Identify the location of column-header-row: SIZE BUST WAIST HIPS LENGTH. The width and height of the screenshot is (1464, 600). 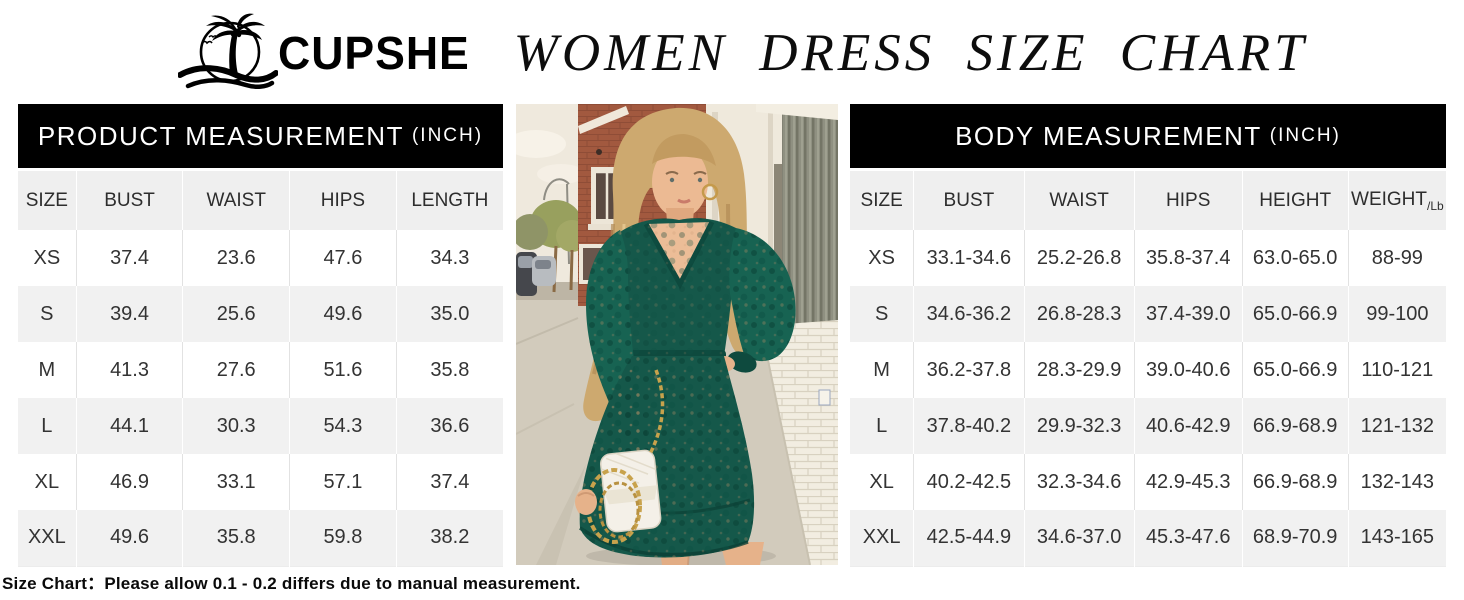
(260, 200).